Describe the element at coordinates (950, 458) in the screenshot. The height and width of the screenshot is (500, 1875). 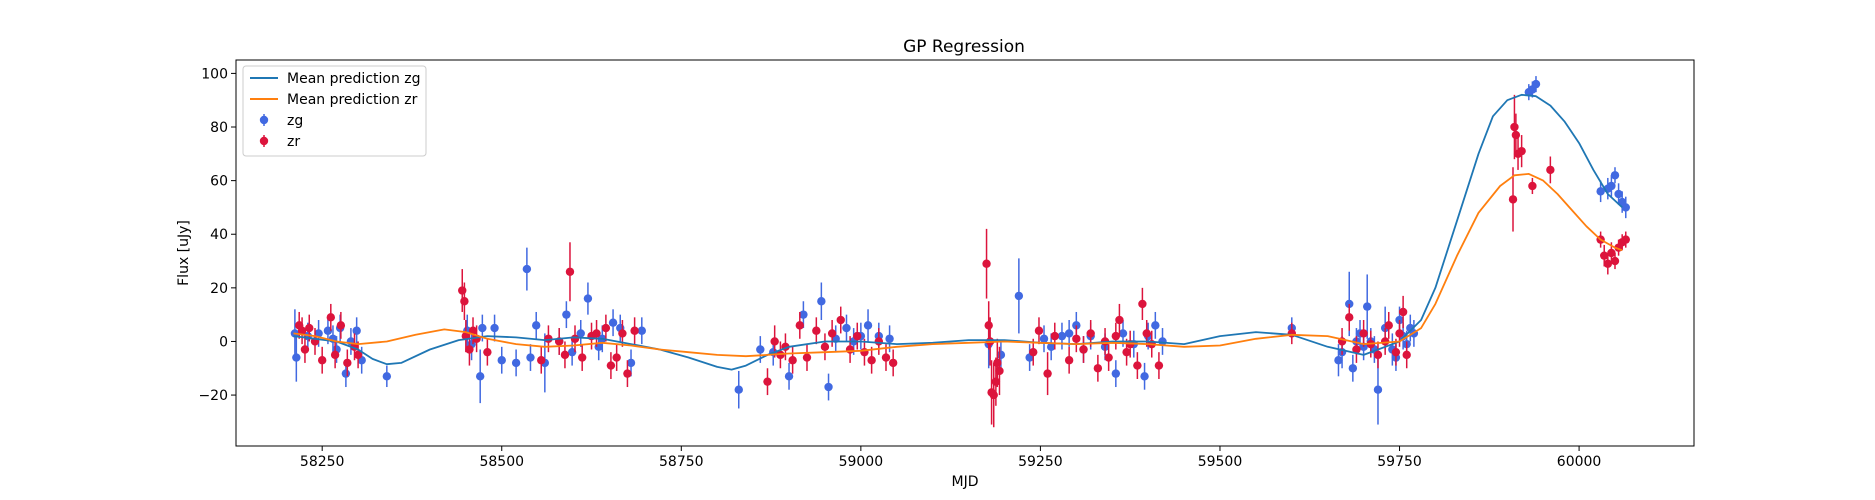
I see `x-axis: 58250 58500 58750 59000 59250 59500 59750 60000` at that location.